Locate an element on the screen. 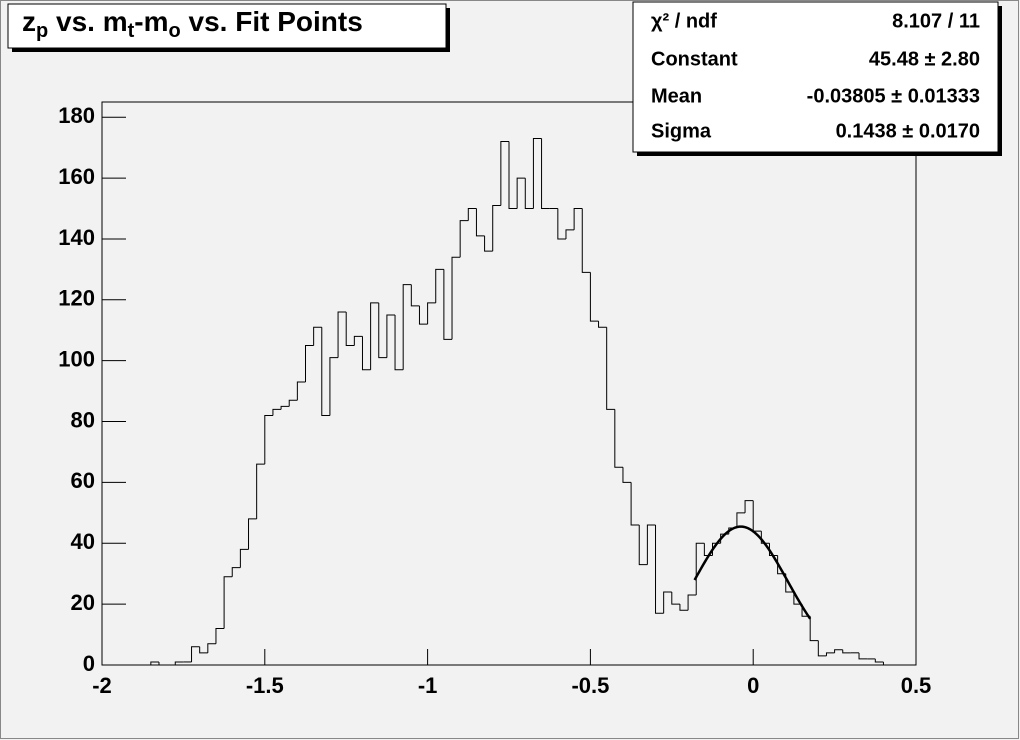 This screenshot has height=740, width=1020. y-tick-label: 40 is located at coordinates (83, 541).